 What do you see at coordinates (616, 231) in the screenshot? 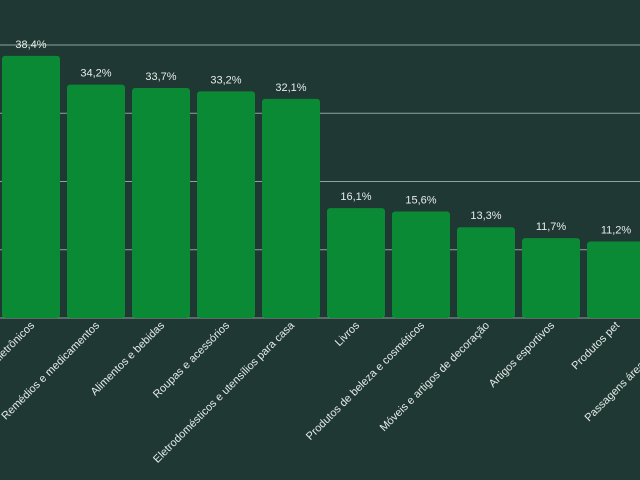
I see `value-label: 11,2%` at bounding box center [616, 231].